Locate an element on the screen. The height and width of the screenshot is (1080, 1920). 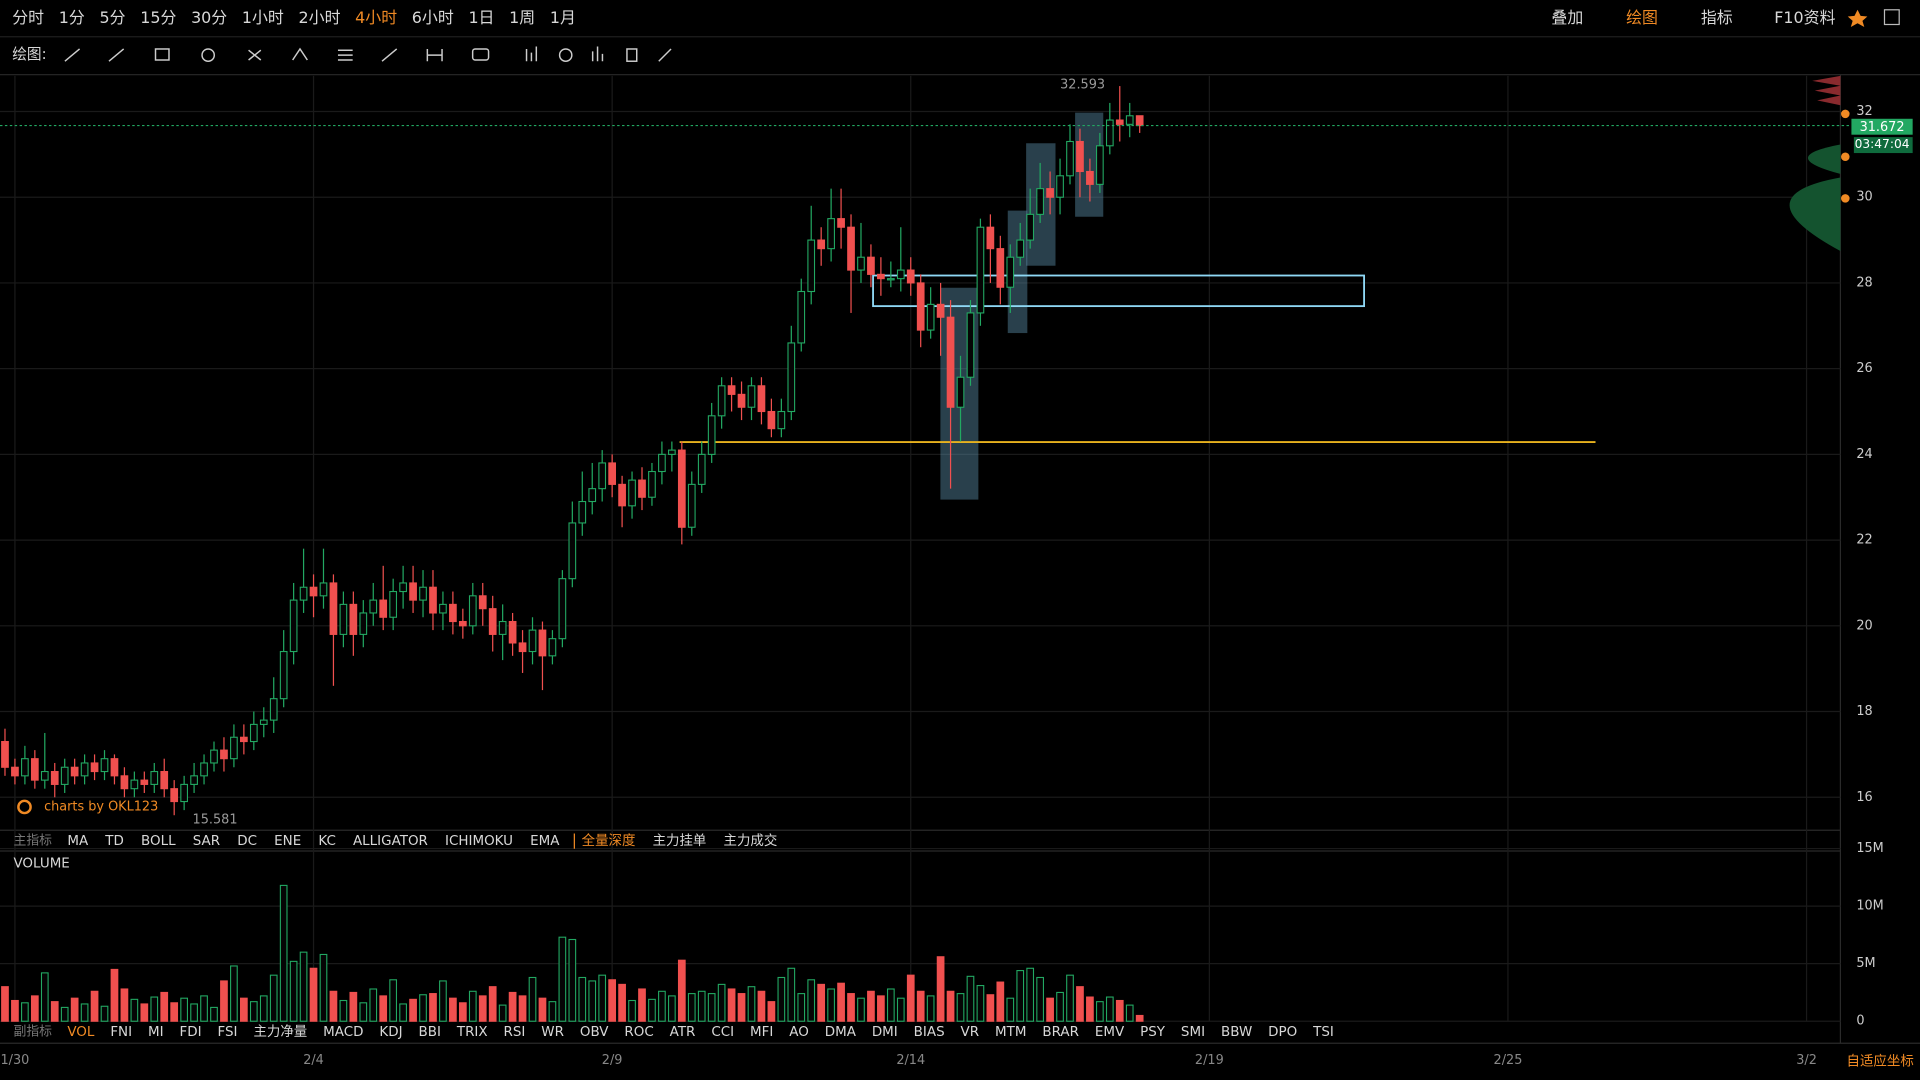
tool-button: 叠加 is located at coordinates (1567, 17).